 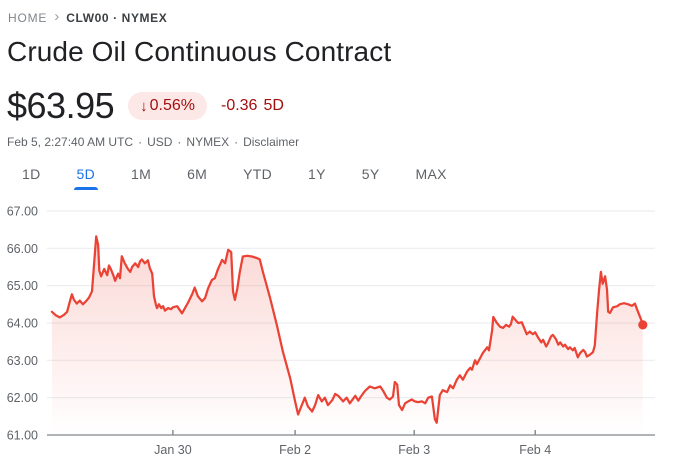 I want to click on tab-5y: 5Y, so click(x=371, y=175).